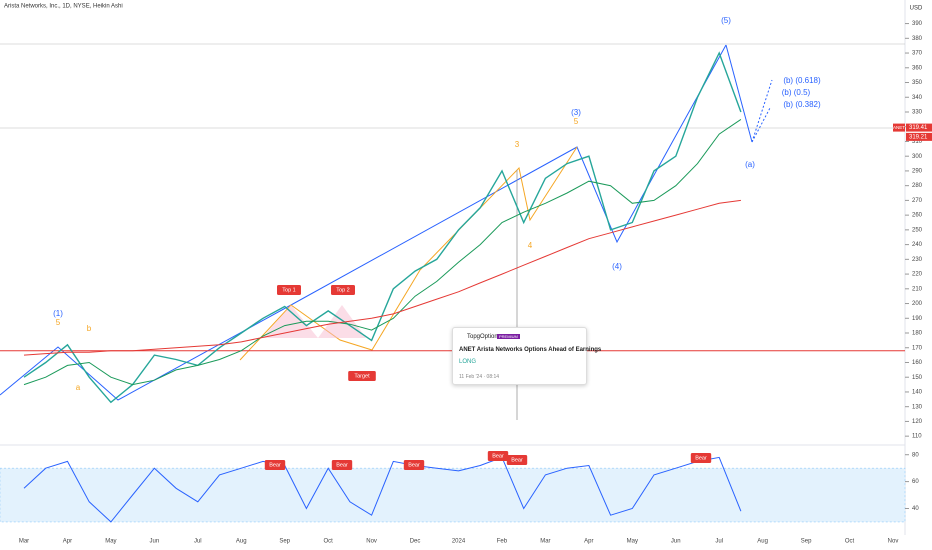 This screenshot has width=932, height=550. Describe the element at coordinates (917, 275) in the screenshot. I see `y-tick-label: 220` at that location.